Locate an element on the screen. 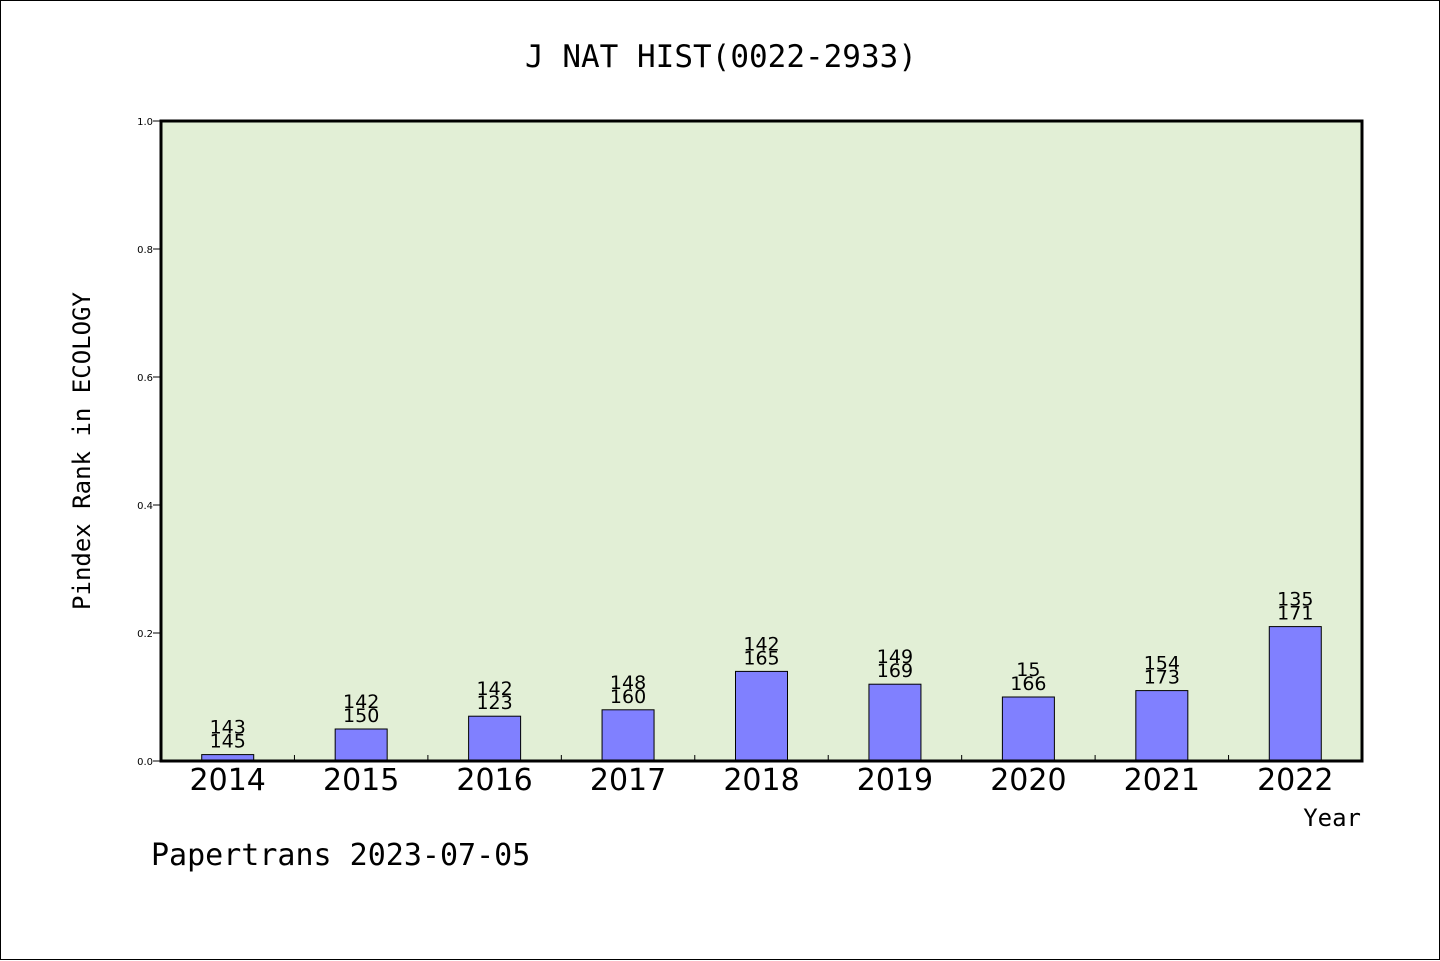  x-tick-label: 2014 is located at coordinates (228, 780).